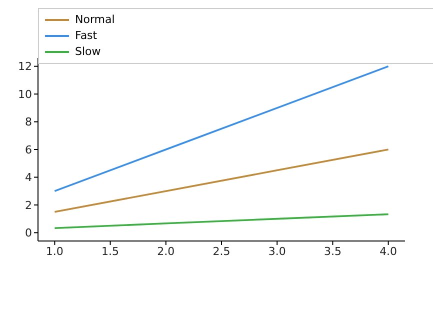  Describe the element at coordinates (25, 94) in the screenshot. I see `y-tick-label: 10` at that location.